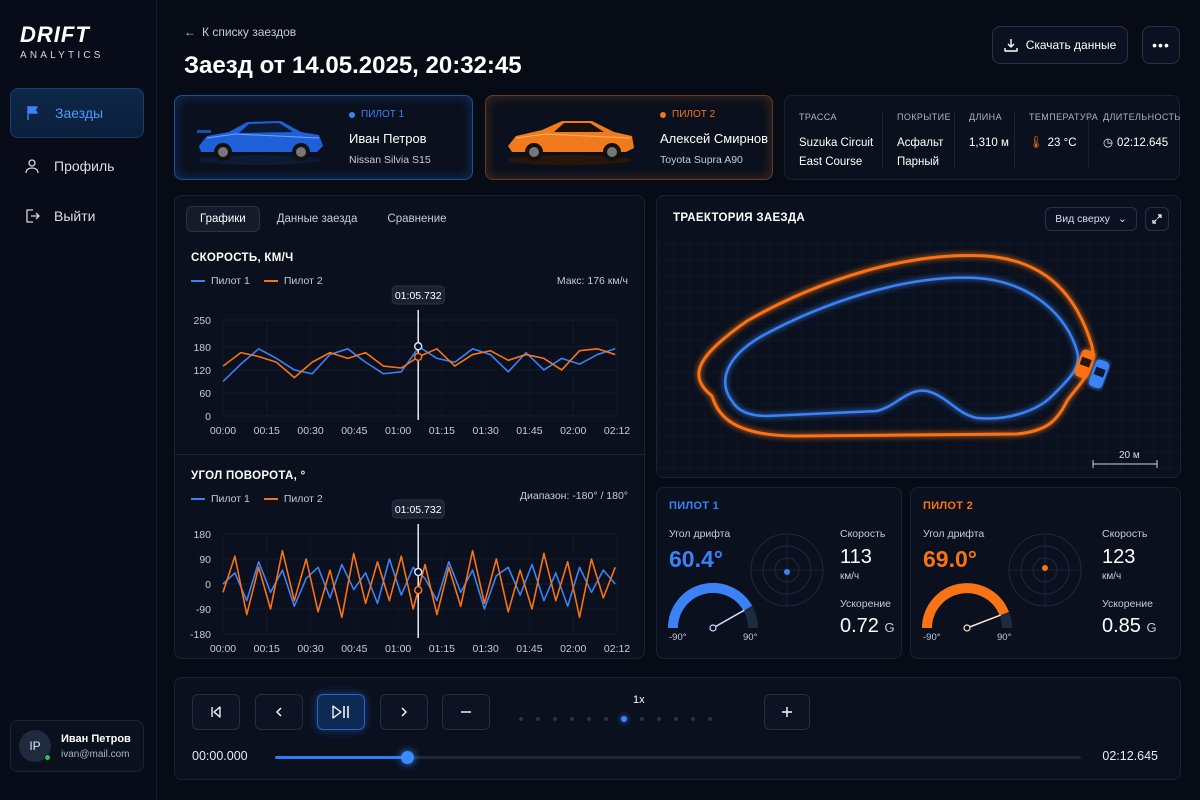 Image resolution: width=1200 pixels, height=800 pixels. I want to click on logout-icon, so click(33, 216).